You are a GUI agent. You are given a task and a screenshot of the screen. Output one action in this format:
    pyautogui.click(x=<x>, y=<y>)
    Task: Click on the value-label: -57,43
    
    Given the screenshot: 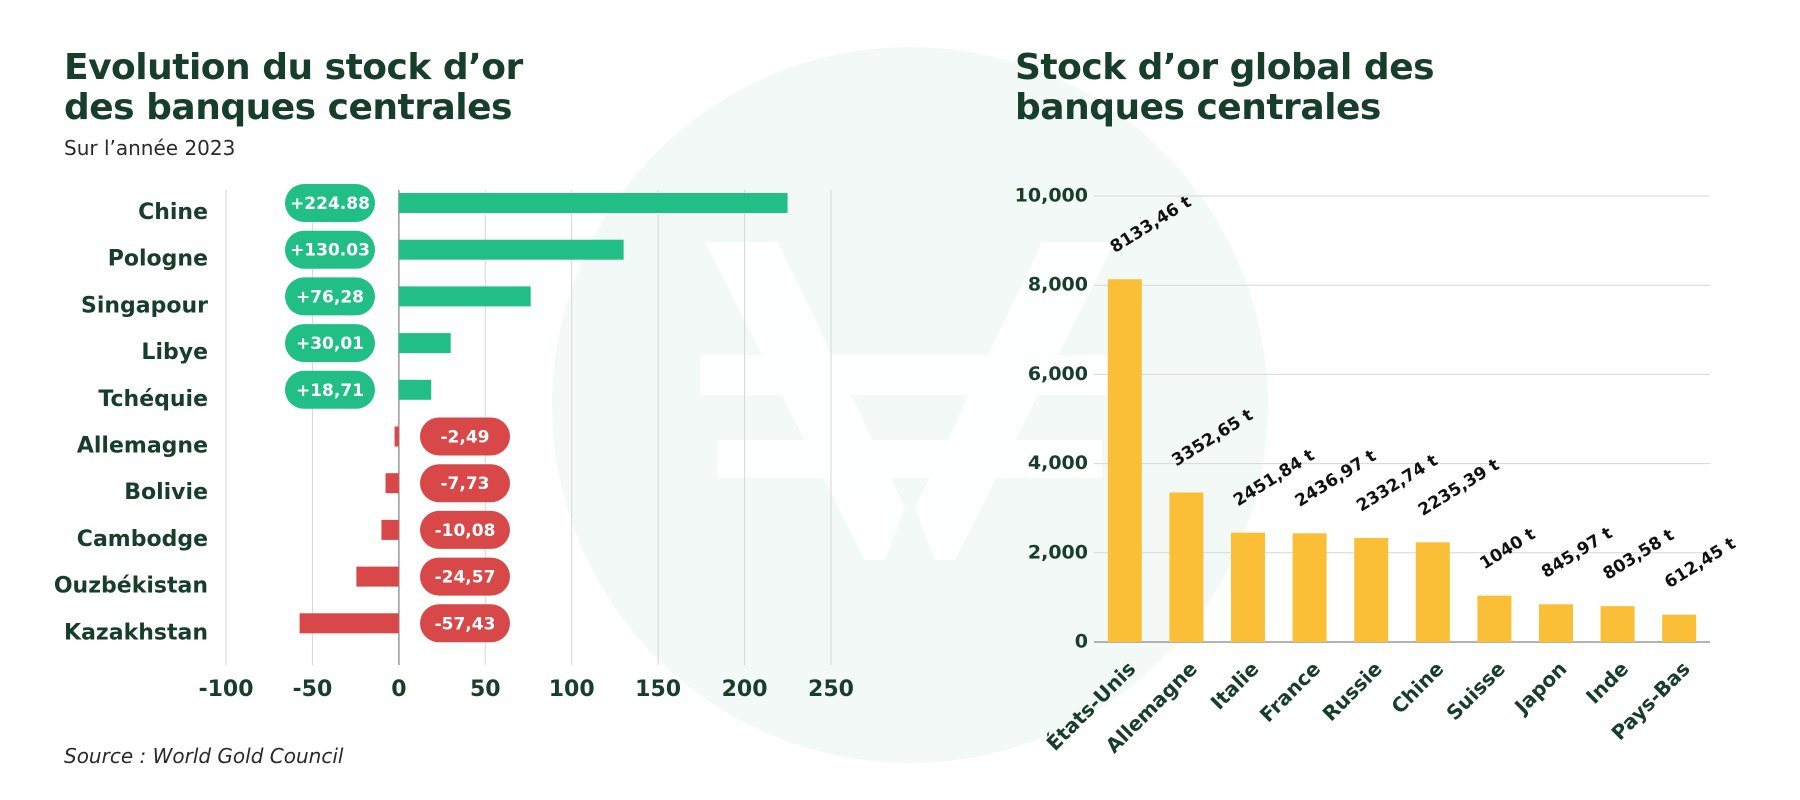 What is the action you would take?
    pyautogui.click(x=465, y=624)
    